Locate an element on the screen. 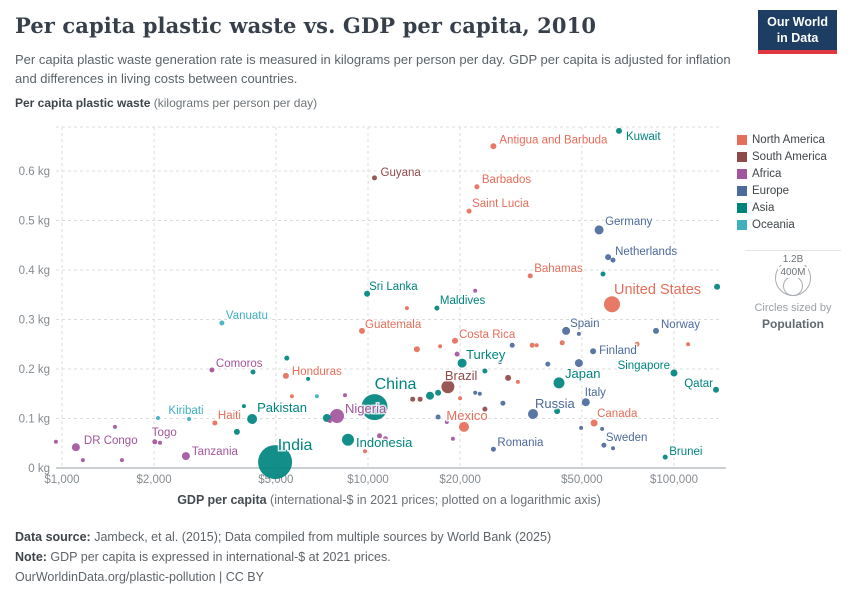 Image resolution: width=850 pixels, height=600 pixels. data-point-finland is located at coordinates (593, 351).